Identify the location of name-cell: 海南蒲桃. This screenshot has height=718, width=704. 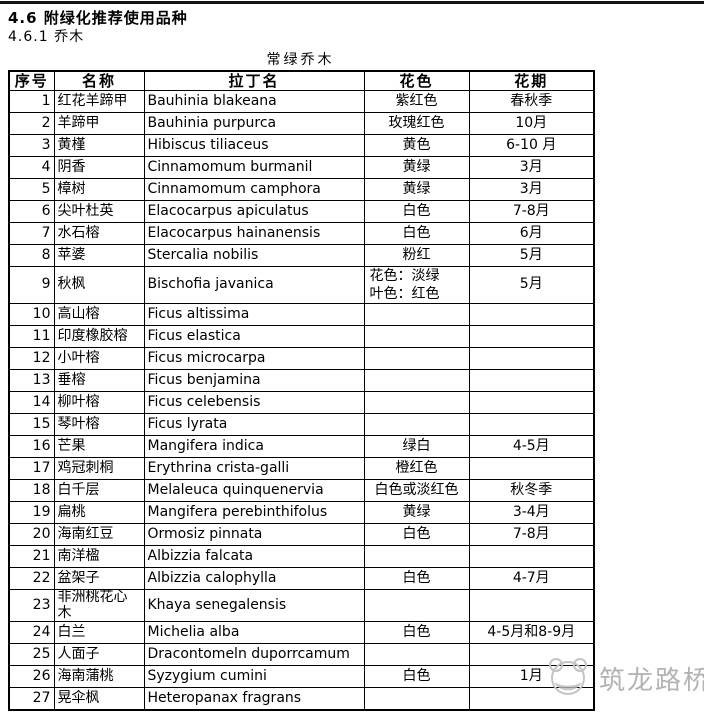
(99, 677).